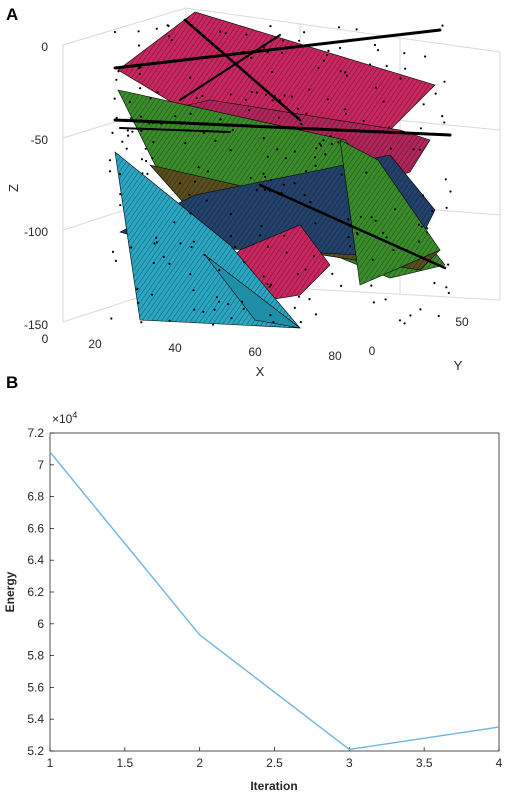 The image size is (505, 793). Describe the element at coordinates (13, 188) in the screenshot. I see `z-axis-label: Z` at that location.